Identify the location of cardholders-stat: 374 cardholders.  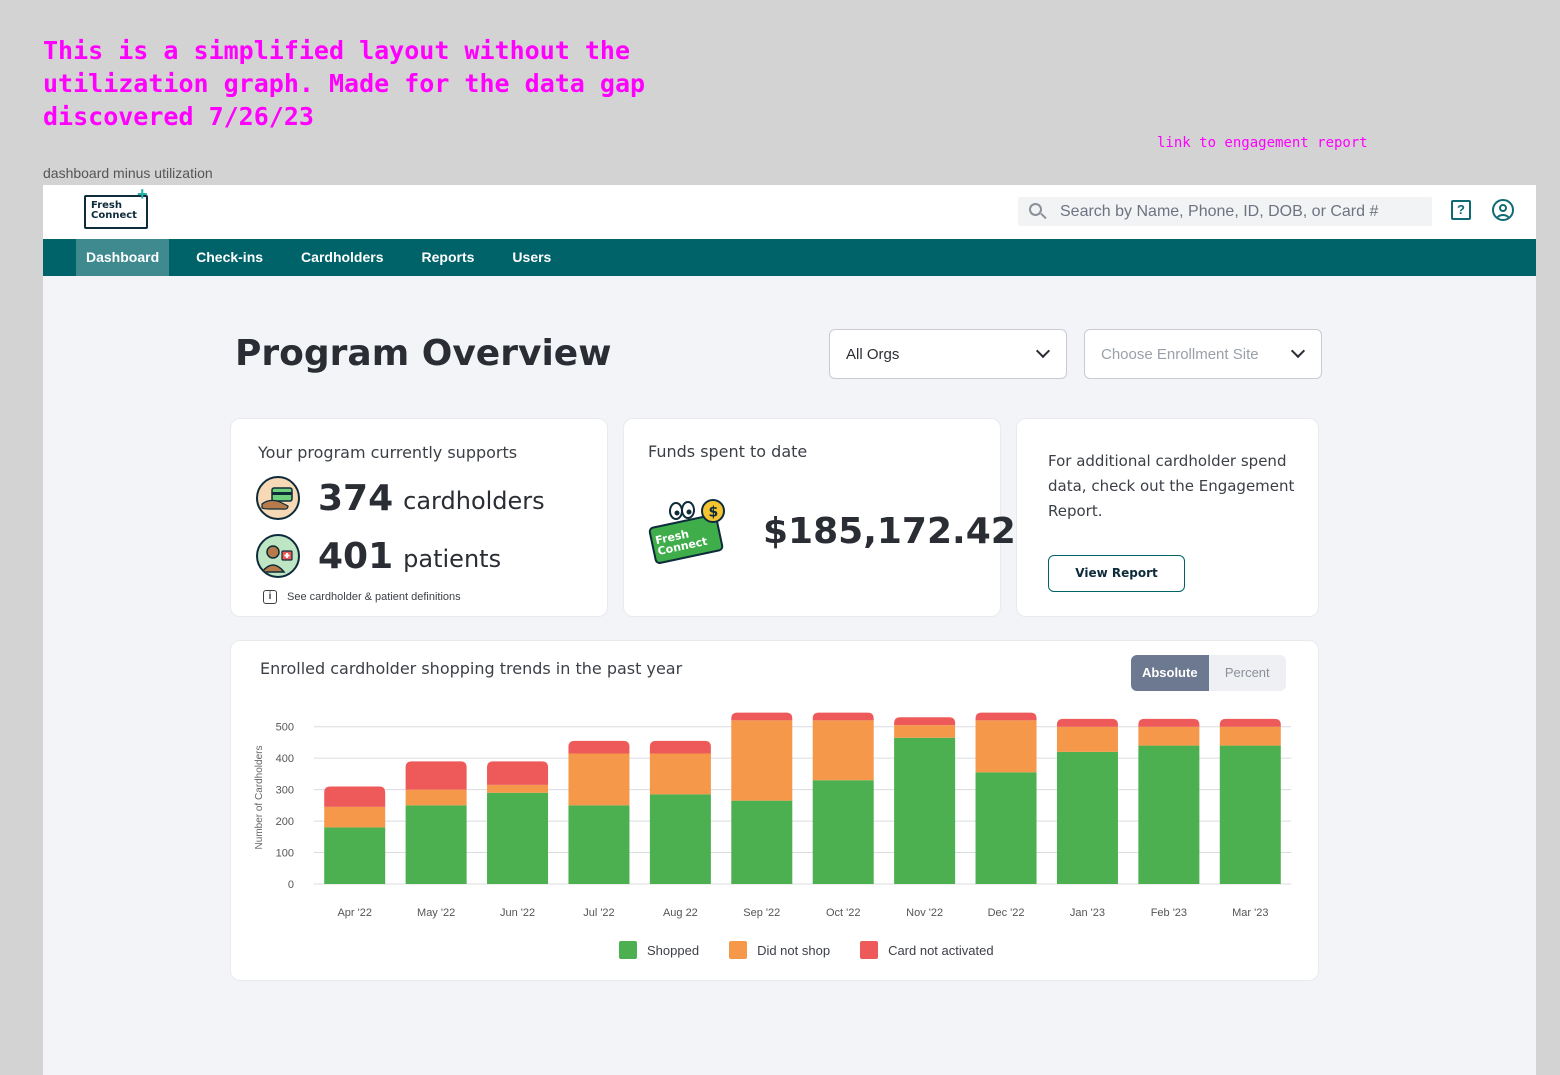
(400, 498).